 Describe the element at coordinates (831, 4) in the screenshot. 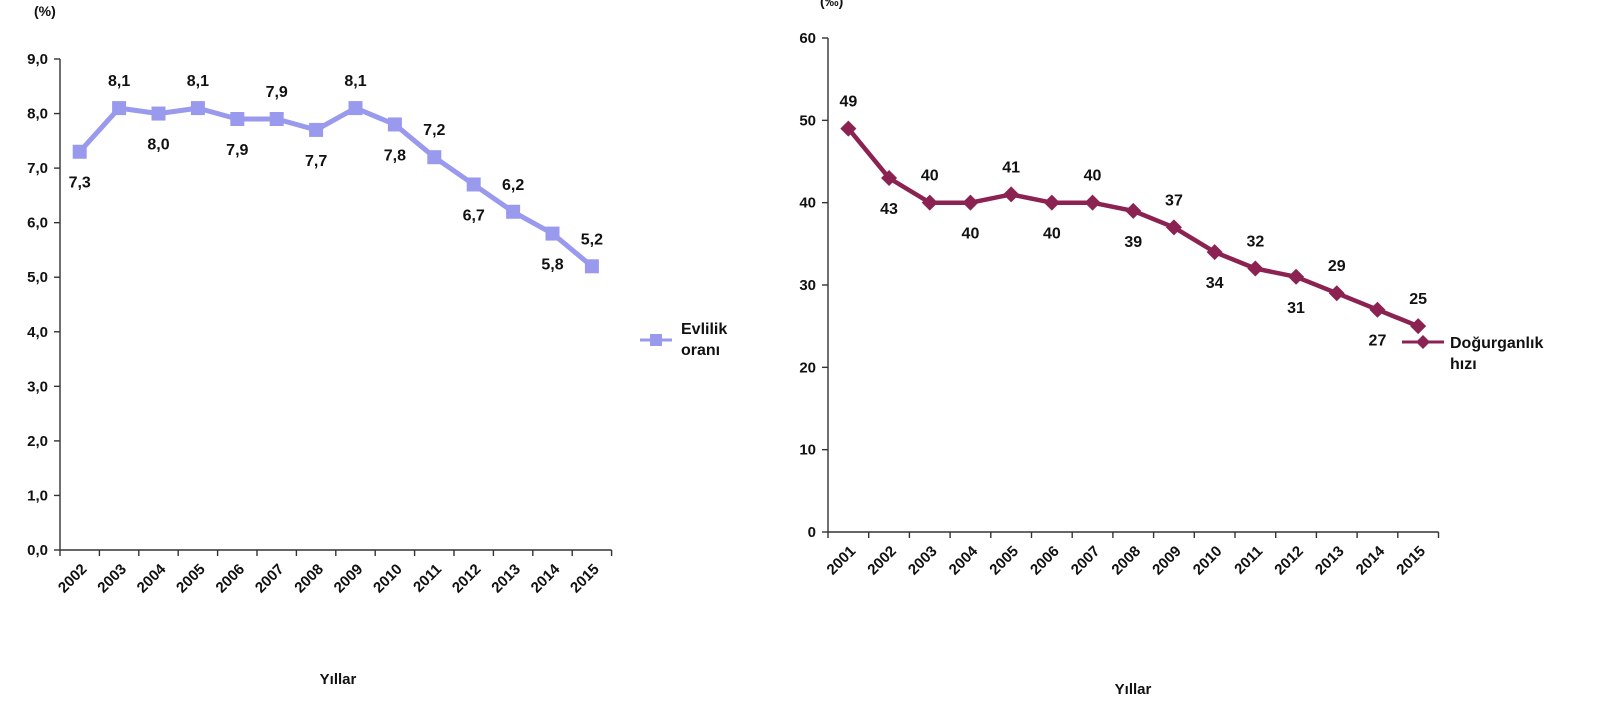

I see `right-unit-label: (‰)` at that location.